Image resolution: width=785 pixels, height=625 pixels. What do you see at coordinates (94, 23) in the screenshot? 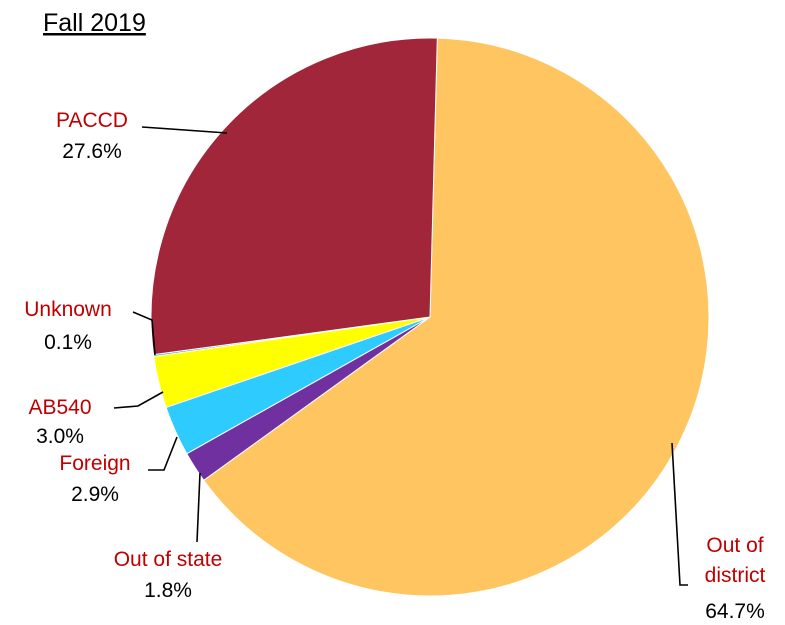
I see `chart-title: Fall 2019` at bounding box center [94, 23].